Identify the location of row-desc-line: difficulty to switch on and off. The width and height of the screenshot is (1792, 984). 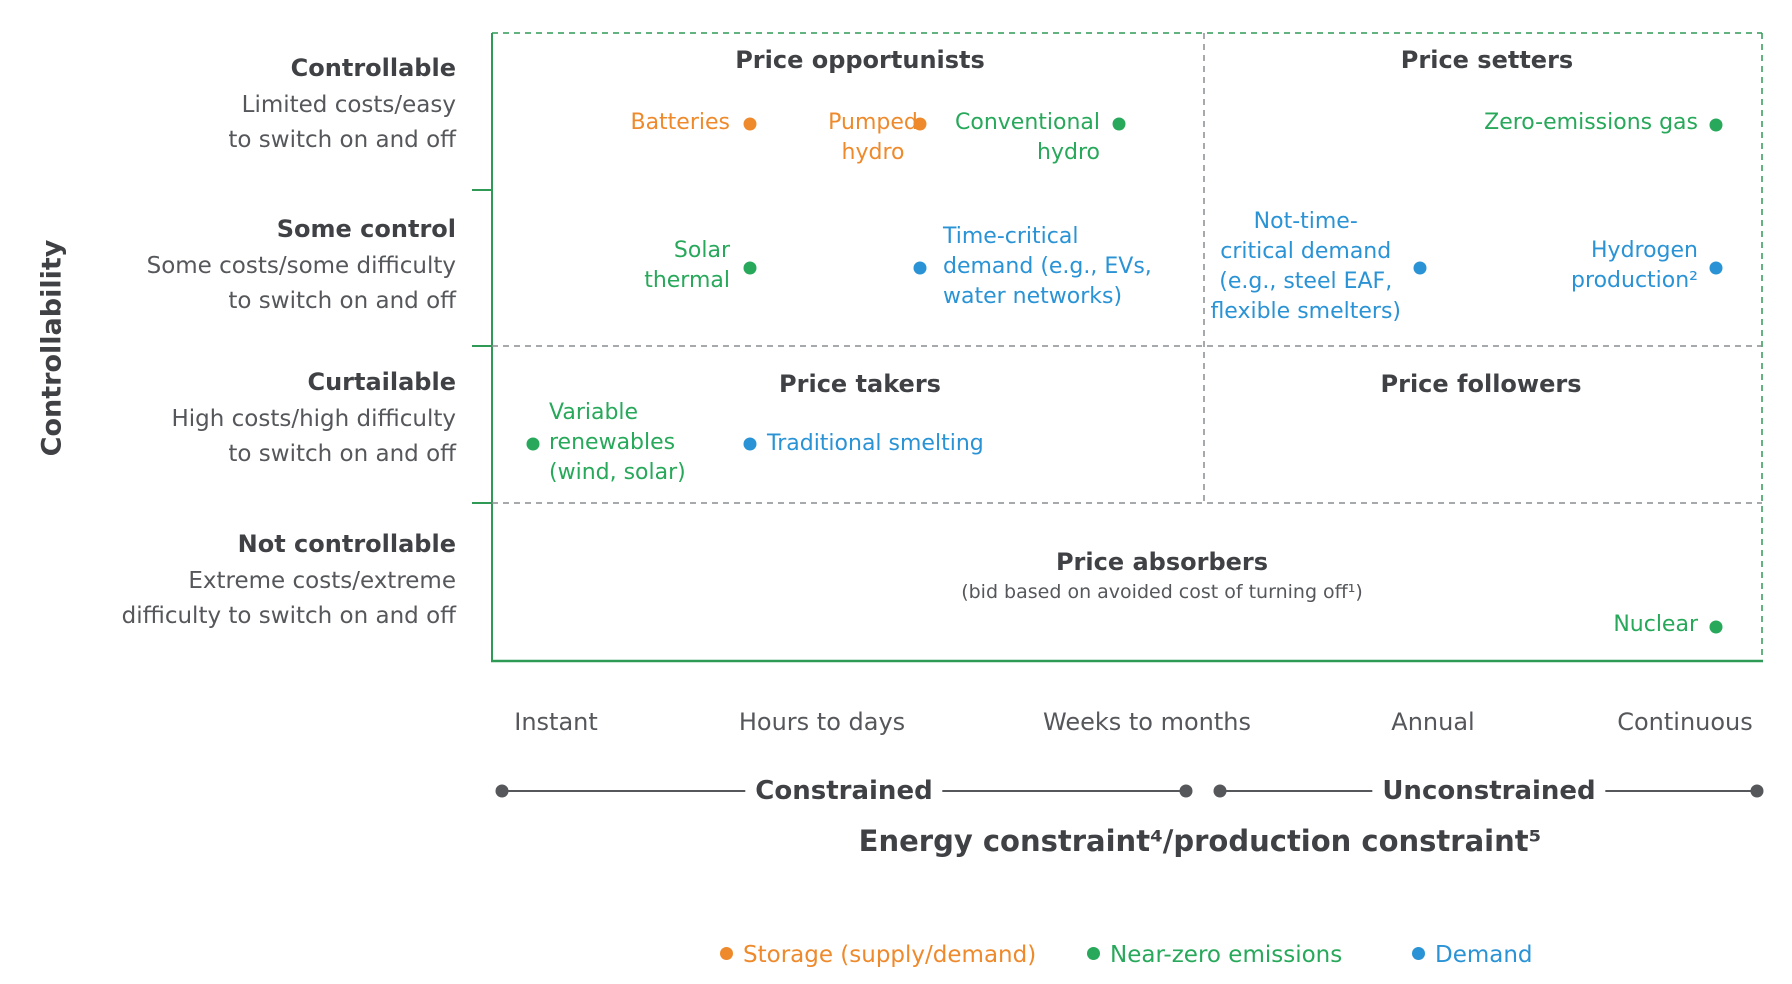
(288, 616).